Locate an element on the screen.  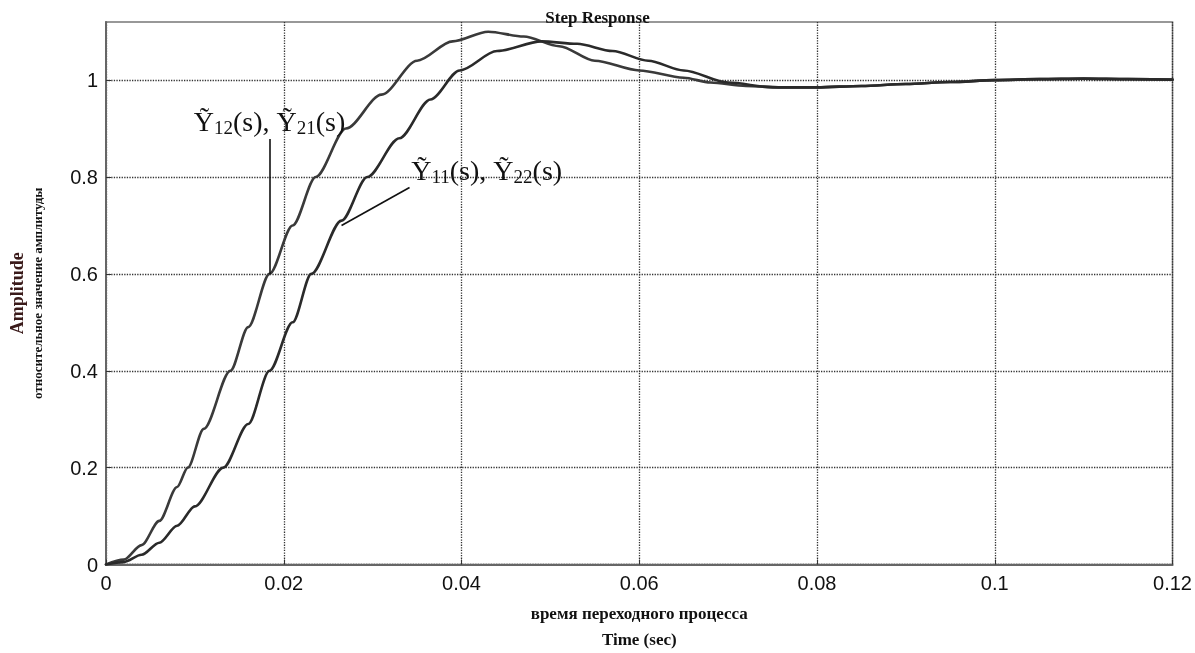
x-tick-label: 0.02 is located at coordinates (284, 582).